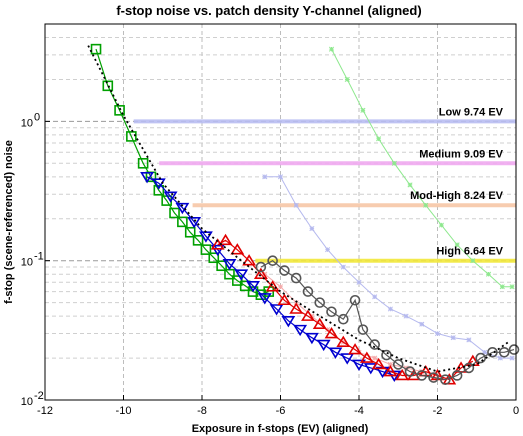 This screenshot has height=436, width=523. Describe the element at coordinates (39, 396) in the screenshot. I see `y-tick-exponent: -2` at that location.